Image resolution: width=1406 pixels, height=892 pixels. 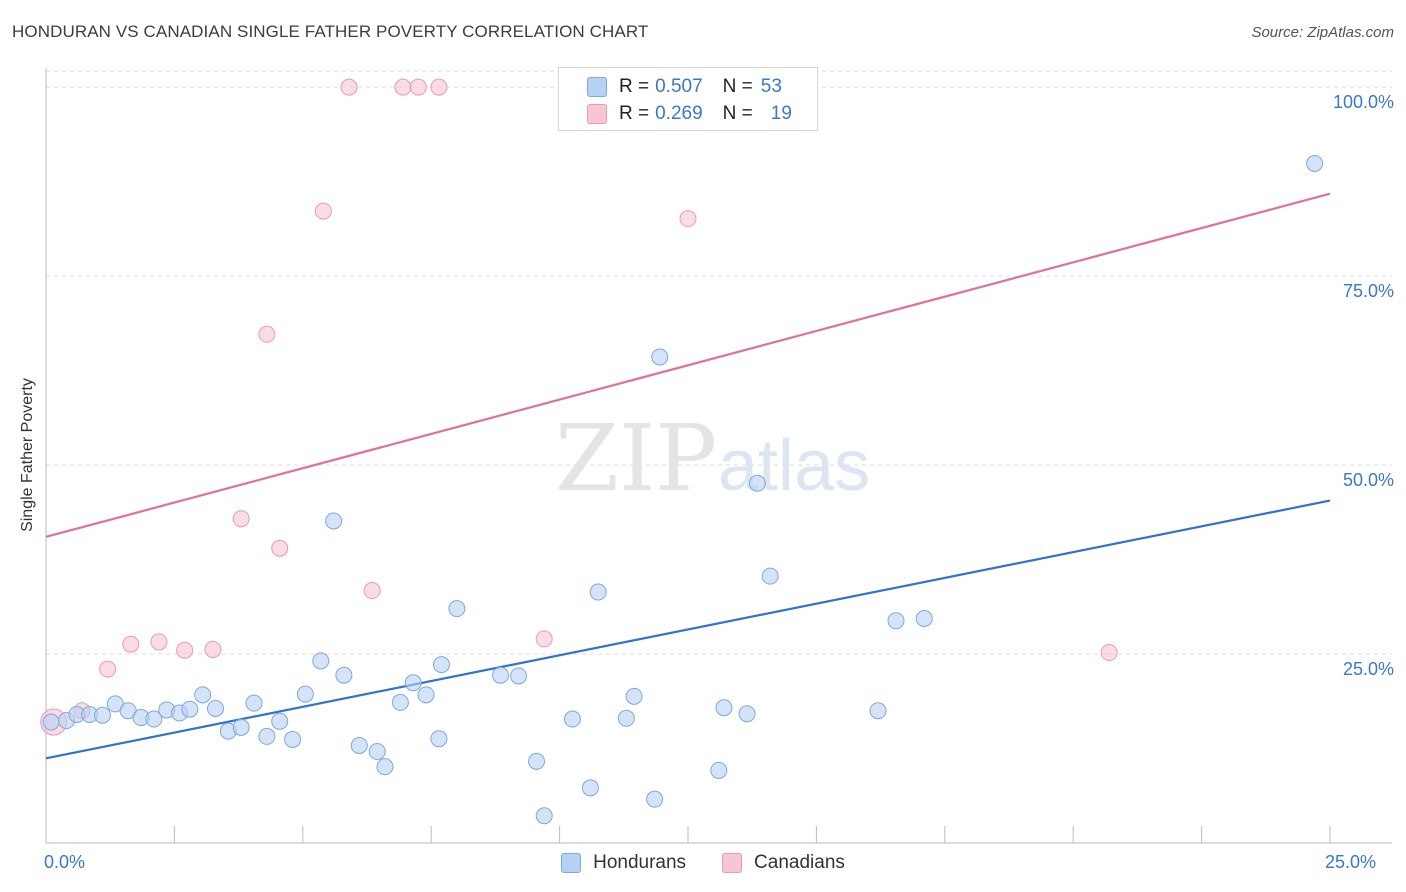 I want to click on bottom-legend-hondurans: Hondurans, so click(x=623, y=863).